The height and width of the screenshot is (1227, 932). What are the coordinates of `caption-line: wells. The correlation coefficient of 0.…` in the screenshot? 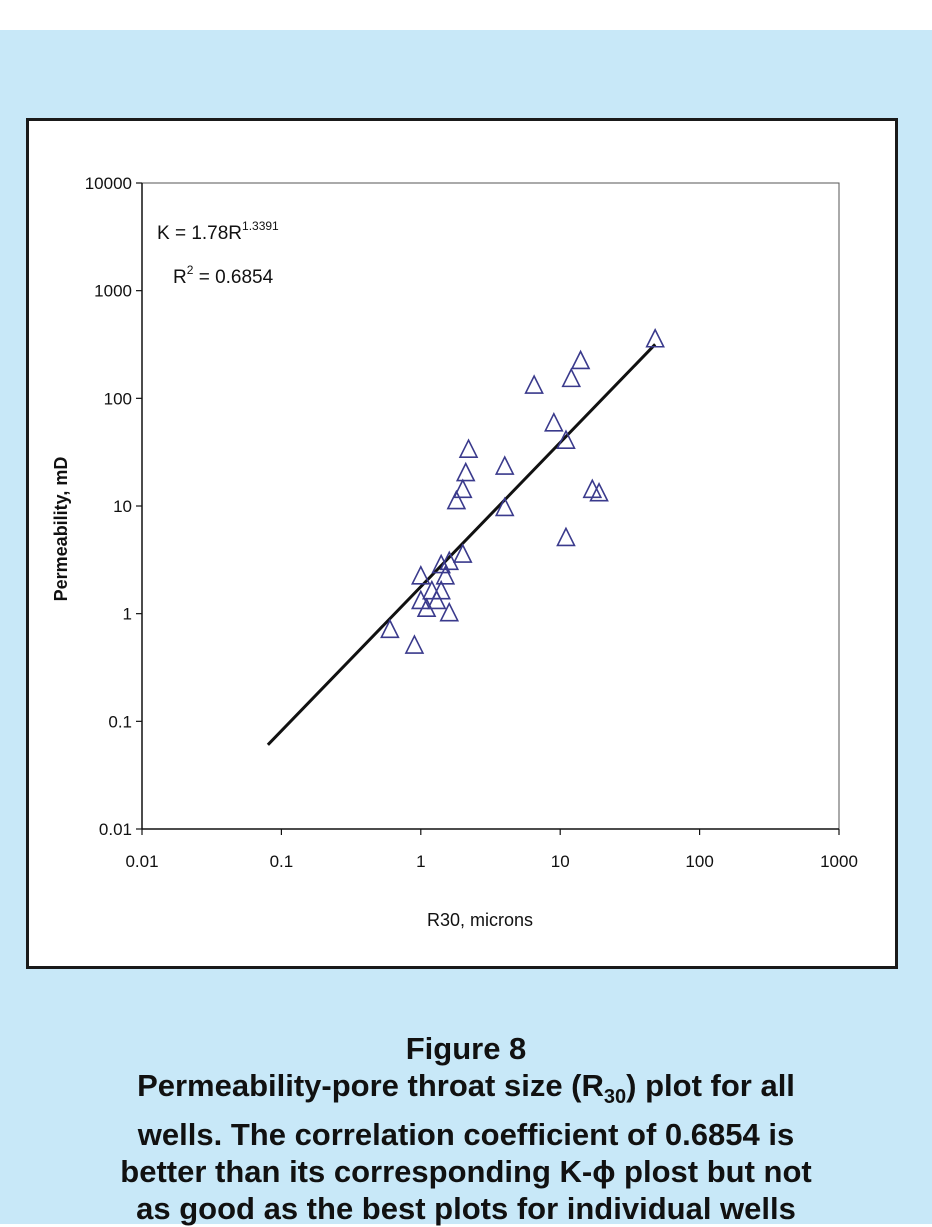 It's located at (466, 1135).